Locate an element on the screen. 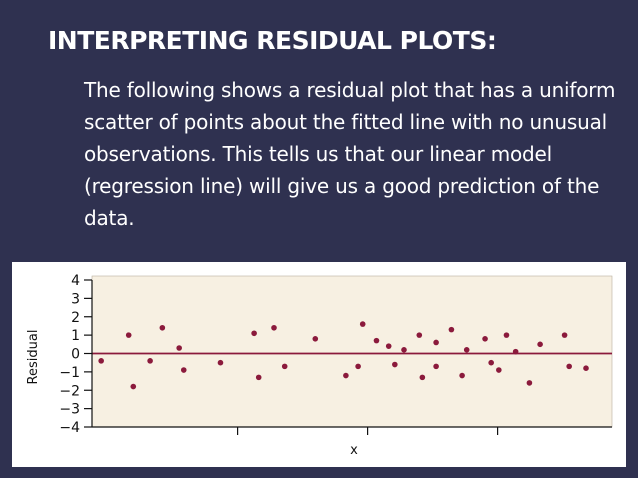 This screenshot has height=478, width=638. x-axis-title: x is located at coordinates (354, 450).